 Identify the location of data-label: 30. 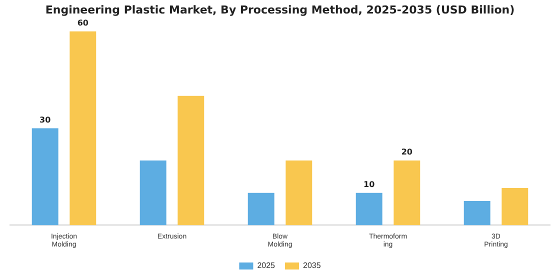
(46, 119).